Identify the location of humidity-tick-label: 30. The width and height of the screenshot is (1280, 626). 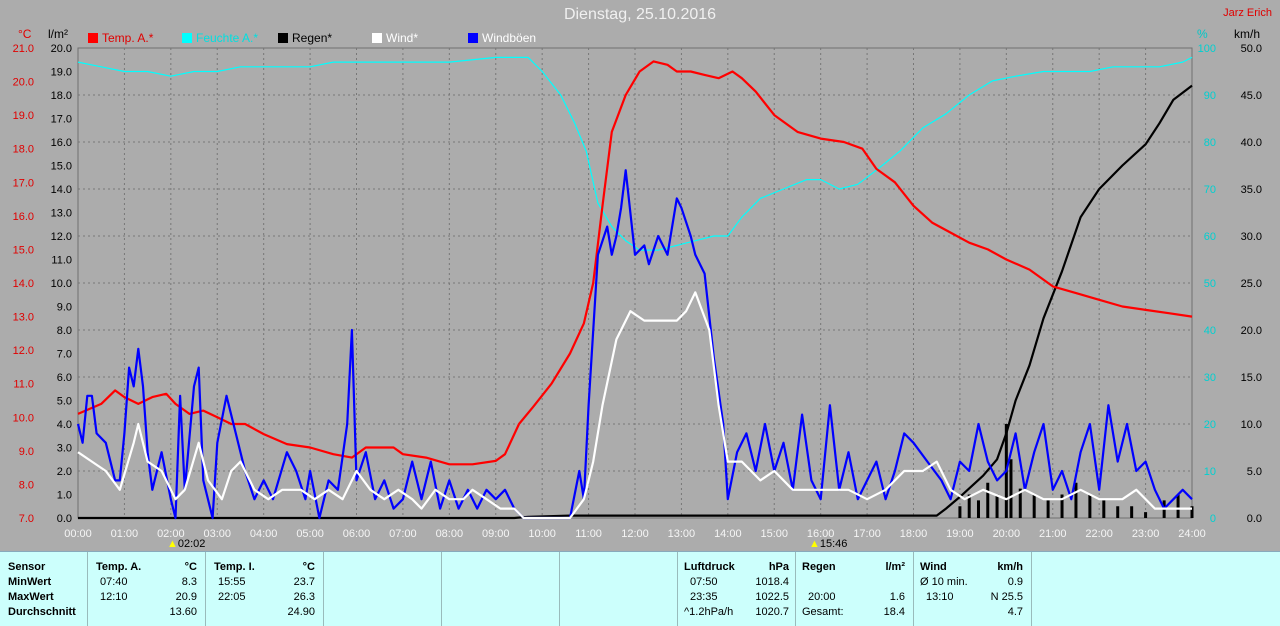
(1210, 378).